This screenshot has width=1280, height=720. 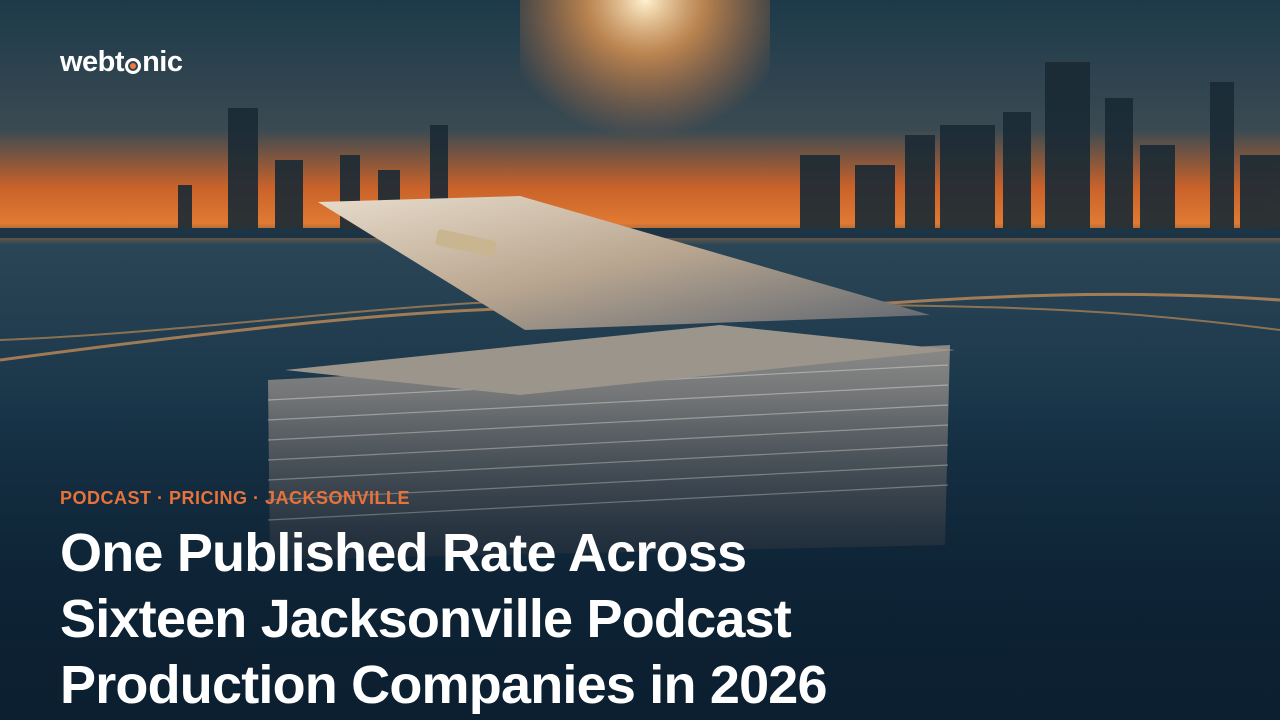 I want to click on logo-text: nic, so click(x=162, y=62).